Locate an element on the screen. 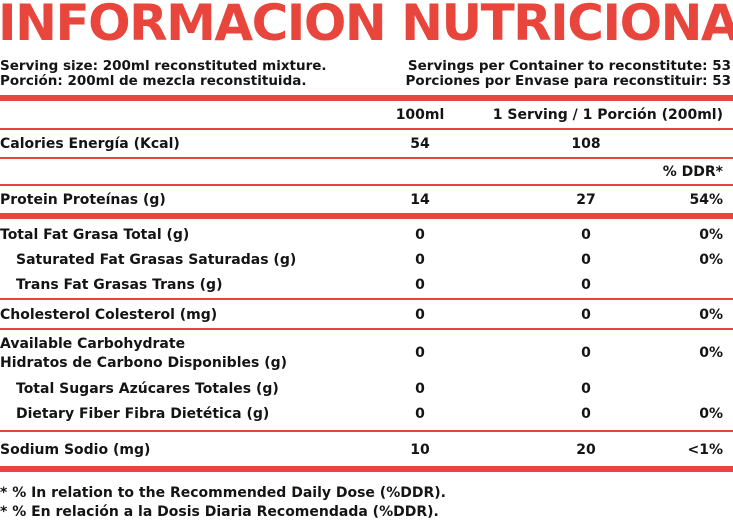  trans-fat-serving: 0 is located at coordinates (586, 285).